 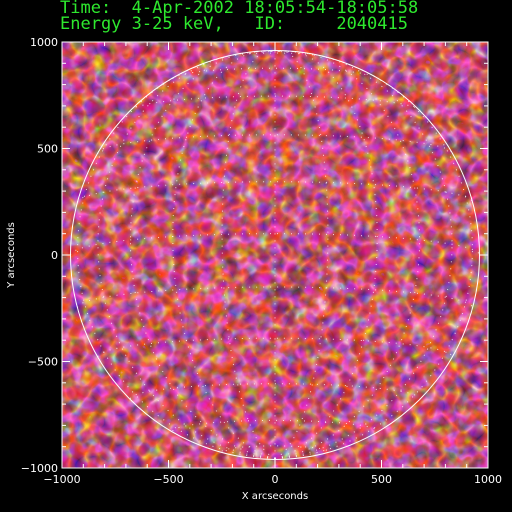 I want to click on x-axis-label: X arcseconds, so click(x=275, y=496).